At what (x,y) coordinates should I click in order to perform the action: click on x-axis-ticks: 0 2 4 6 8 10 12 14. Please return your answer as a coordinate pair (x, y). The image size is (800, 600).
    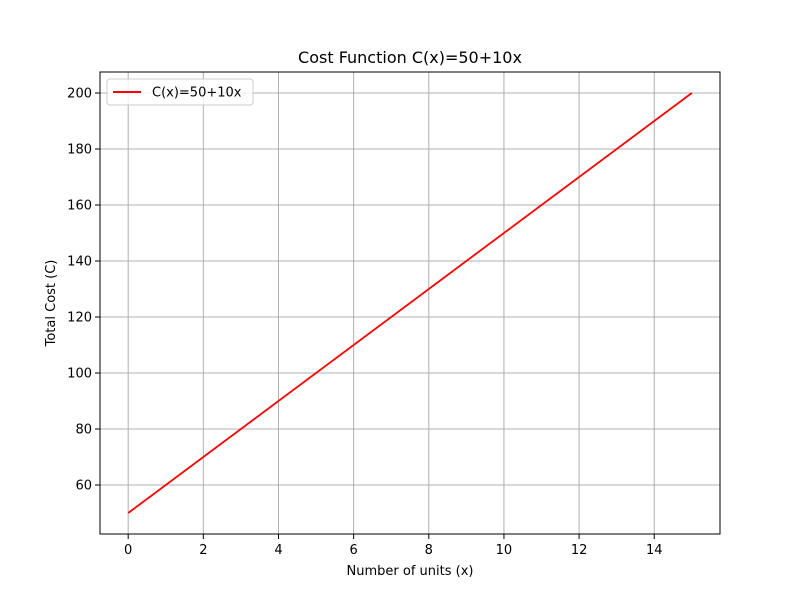
    Looking at the image, I should click on (393, 546).